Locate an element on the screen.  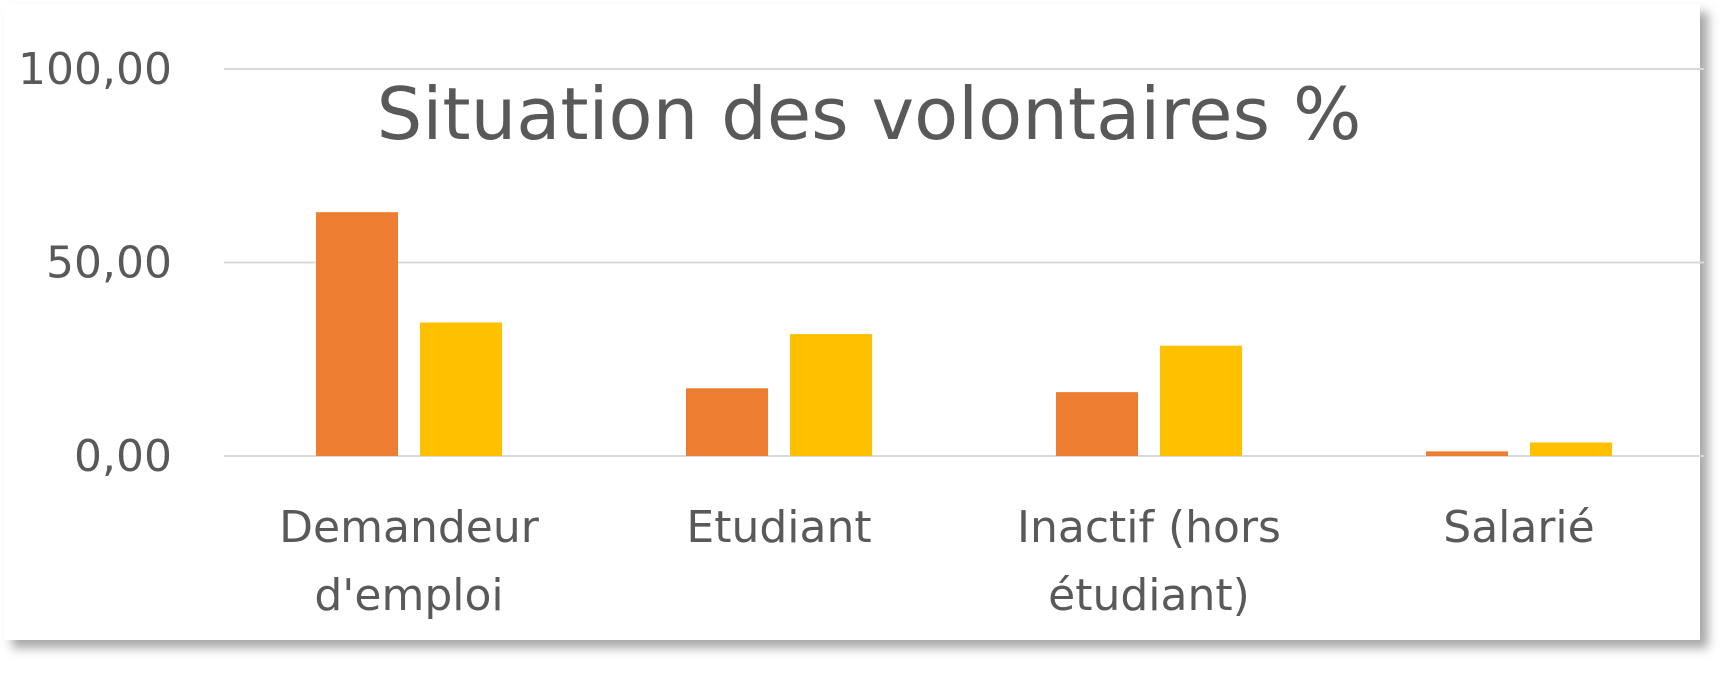
x-category-label: Etudiant is located at coordinates (778, 527).